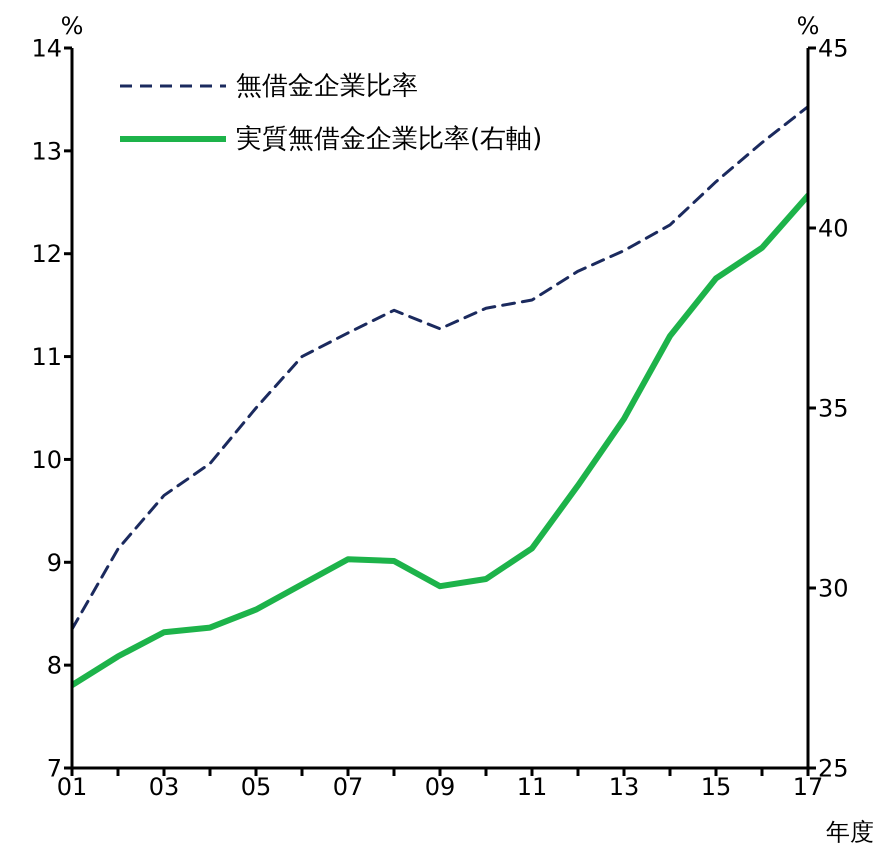 This screenshot has height=856, width=890. What do you see at coordinates (624, 787) in the screenshot?
I see `x-tick-label: 13` at bounding box center [624, 787].